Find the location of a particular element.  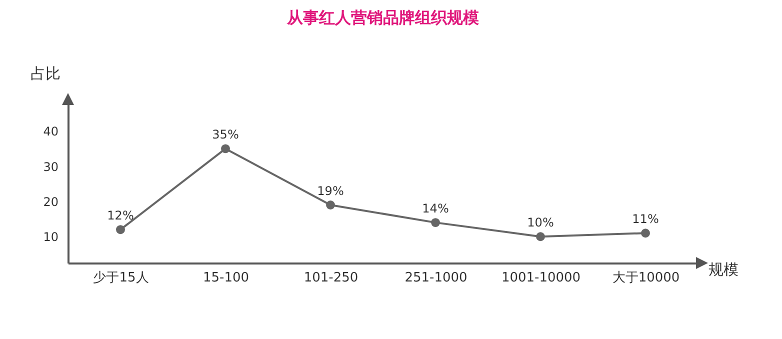

data-label: 10% is located at coordinates (540, 223).